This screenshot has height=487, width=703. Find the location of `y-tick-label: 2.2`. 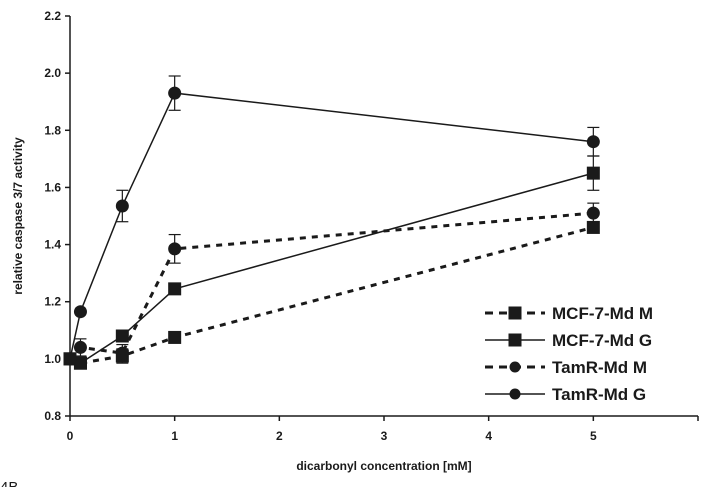

y-tick-label: 2.2 is located at coordinates (52, 16).